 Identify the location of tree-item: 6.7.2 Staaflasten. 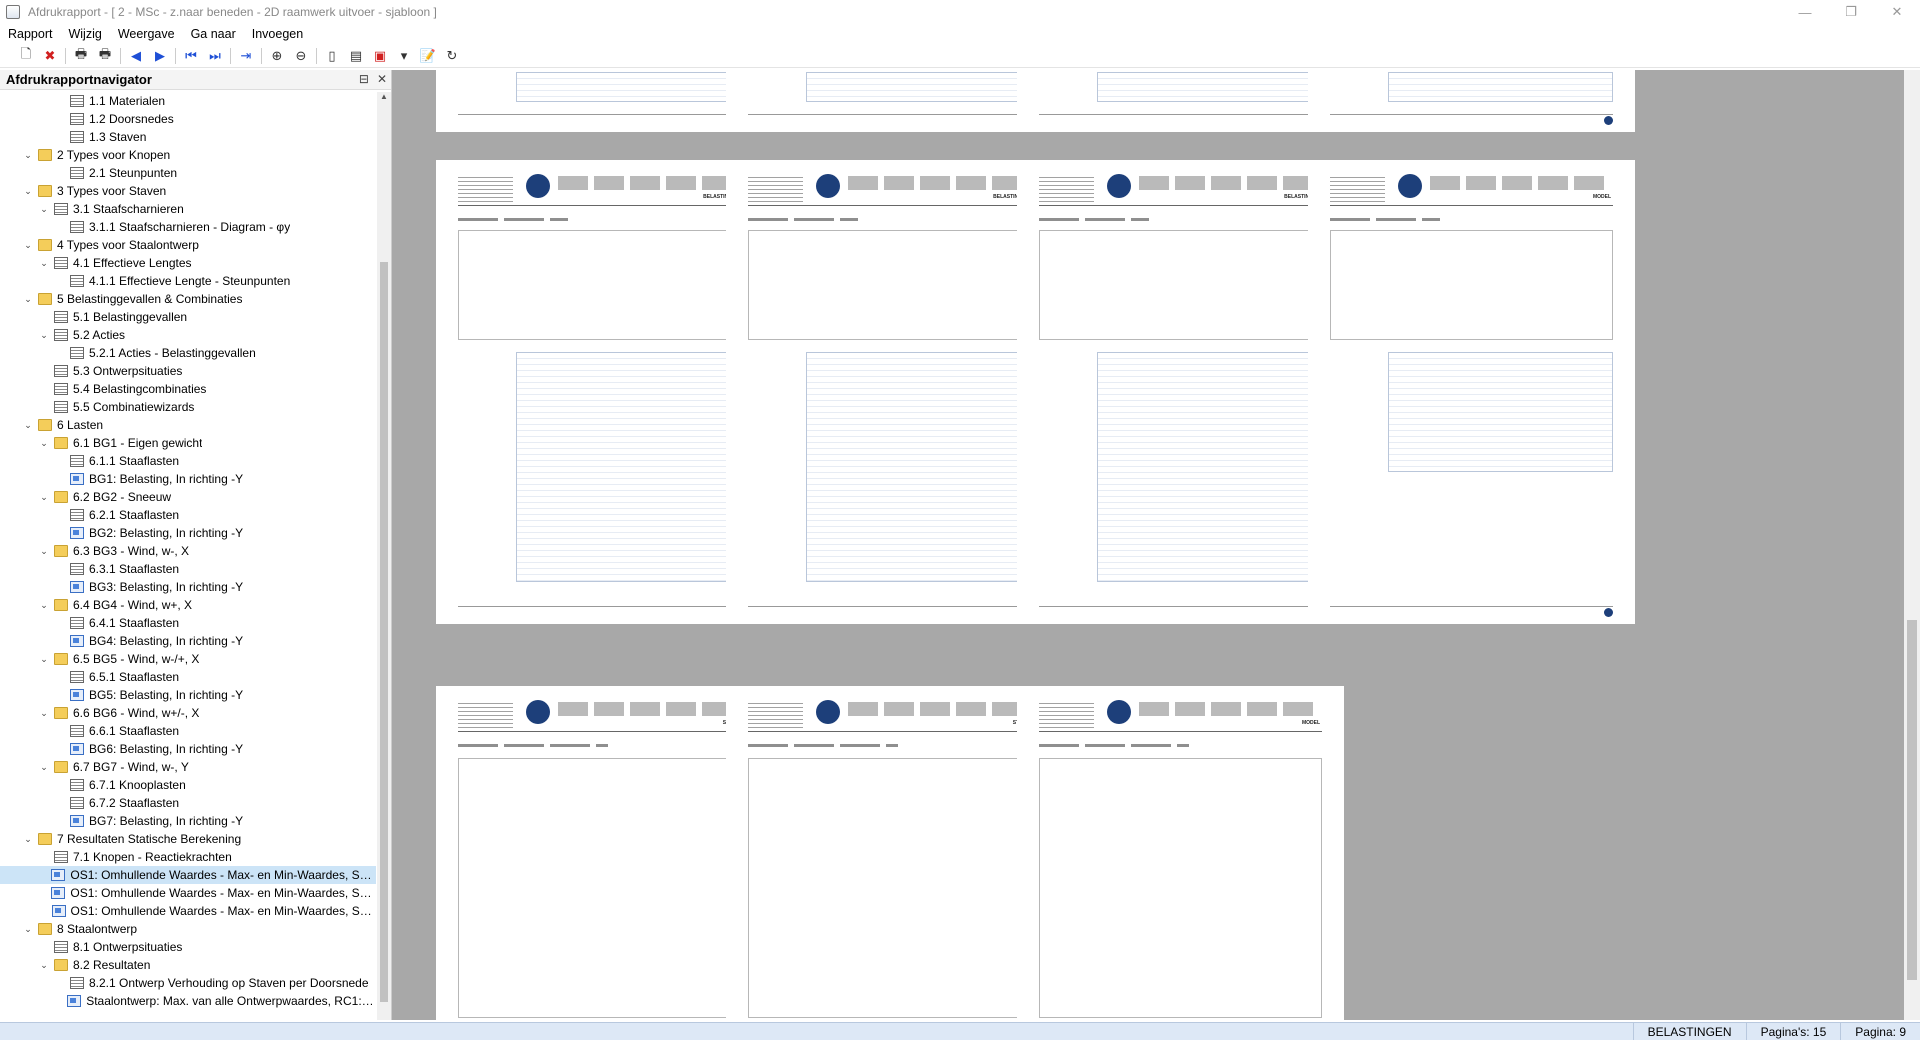
(188, 803).